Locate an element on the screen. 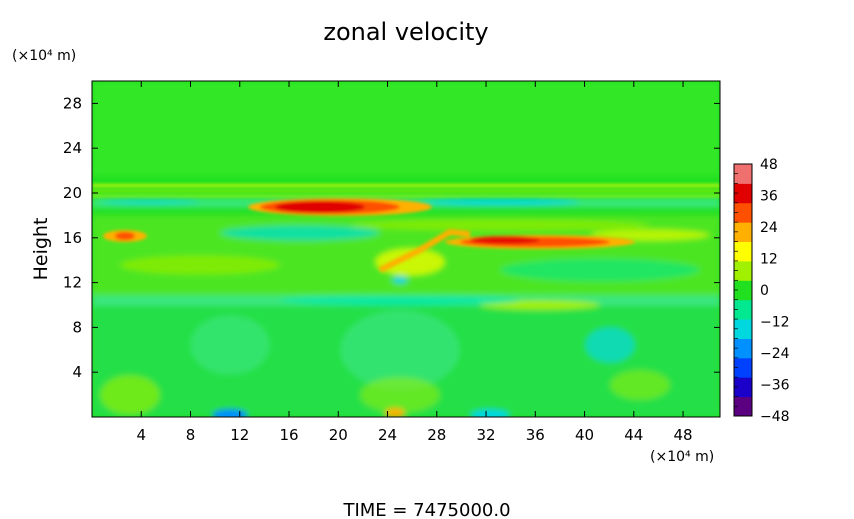 The height and width of the screenshot is (519, 854). time-footer: TIME = 7475000.0 is located at coordinates (426, 509).